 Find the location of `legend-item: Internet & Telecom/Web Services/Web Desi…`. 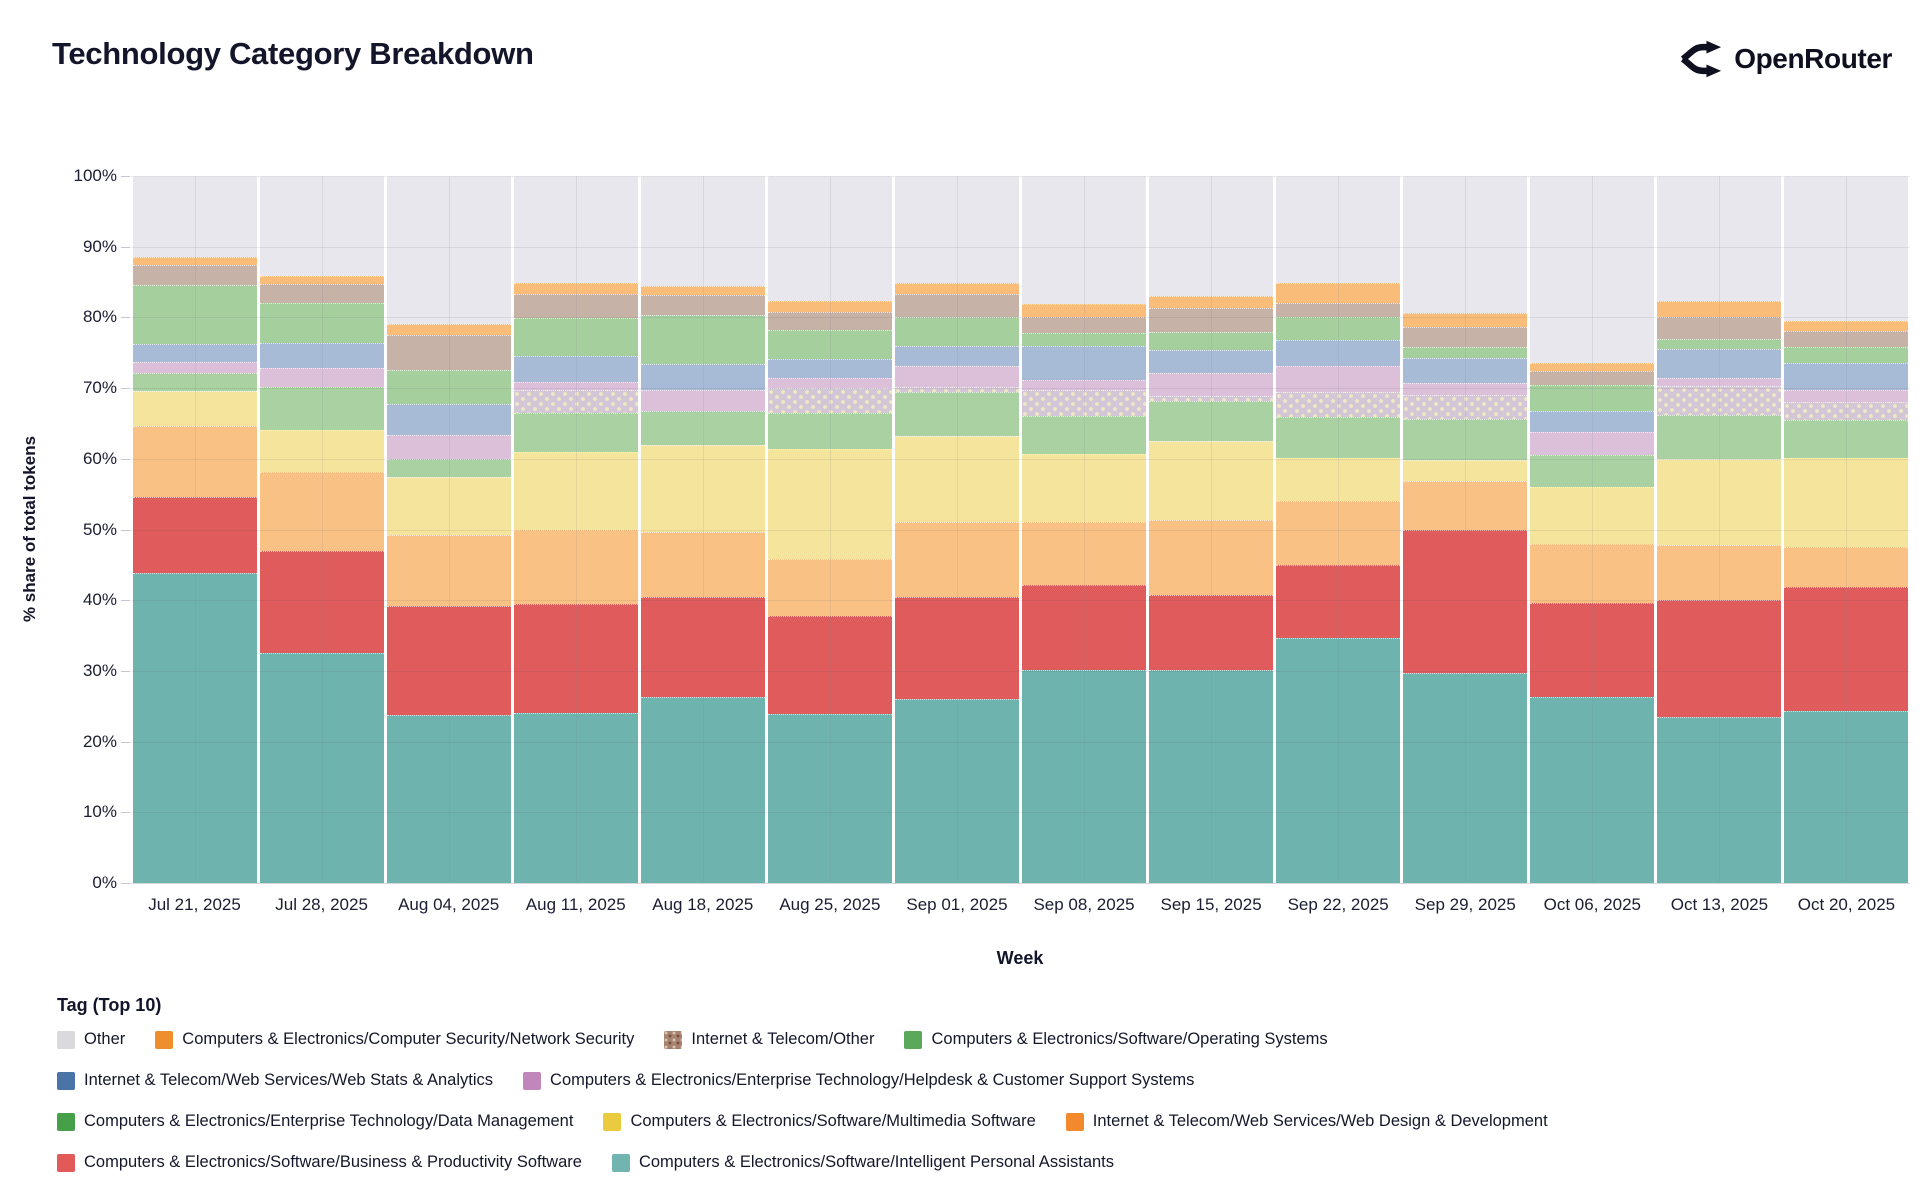

legend-item: Internet & Telecom/Web Services/Web Desi… is located at coordinates (1306, 1121).